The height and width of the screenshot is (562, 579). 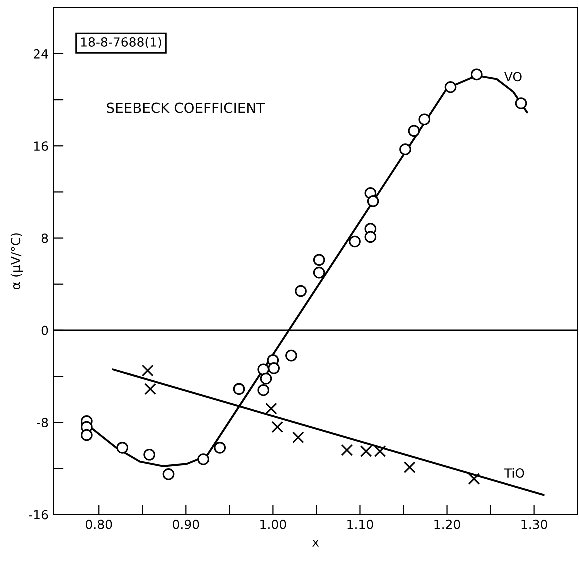 I want to click on series-label: VO, so click(x=513, y=77).